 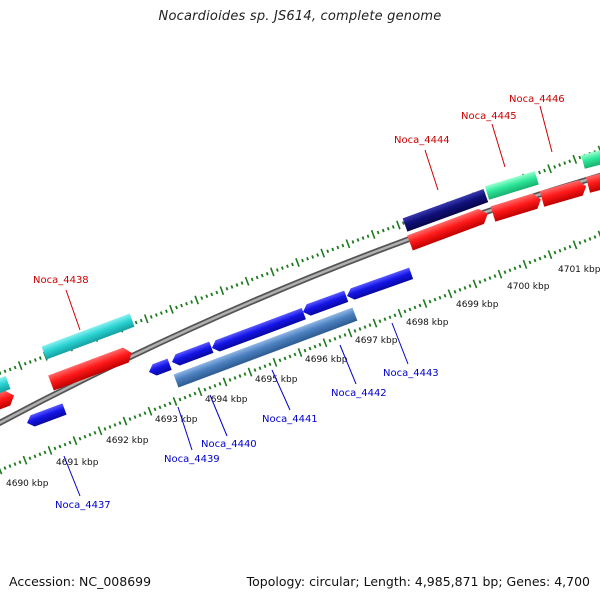 I want to click on gene-label-noca-4438: Noca_4438, so click(x=61, y=280).